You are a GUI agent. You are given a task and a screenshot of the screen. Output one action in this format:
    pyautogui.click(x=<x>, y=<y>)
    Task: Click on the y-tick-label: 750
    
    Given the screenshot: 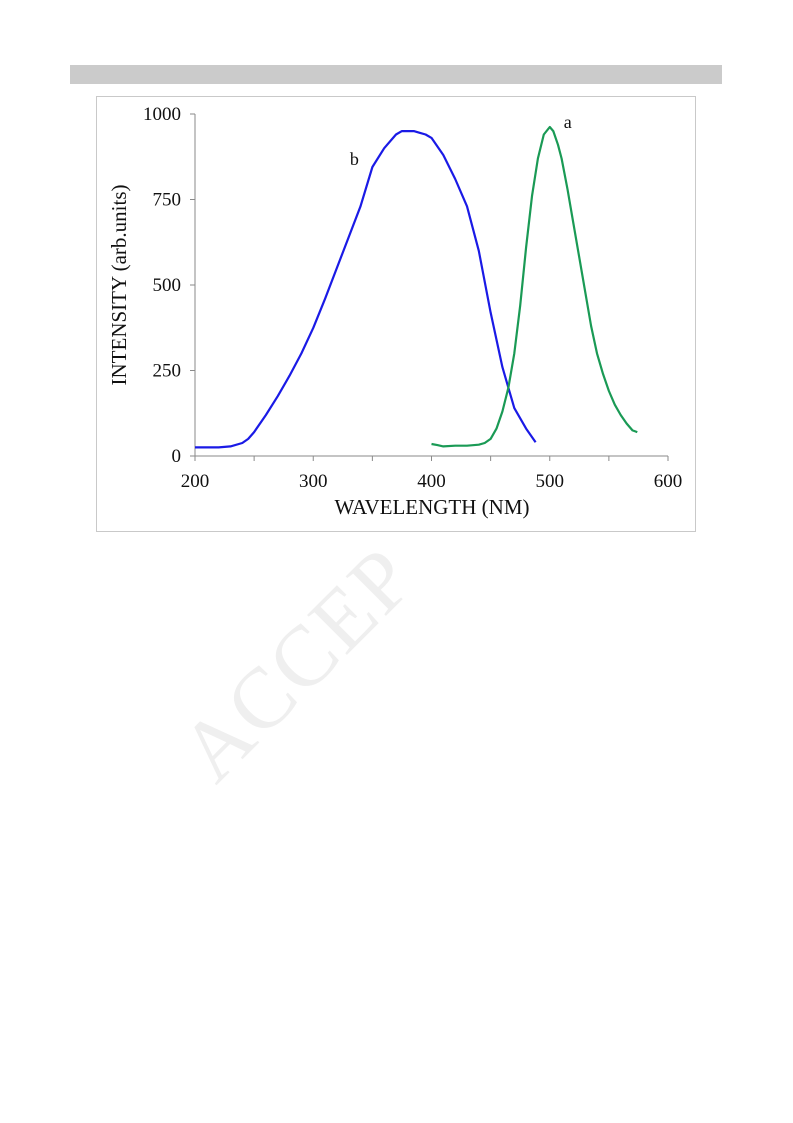 What is the action you would take?
    pyautogui.click(x=167, y=200)
    